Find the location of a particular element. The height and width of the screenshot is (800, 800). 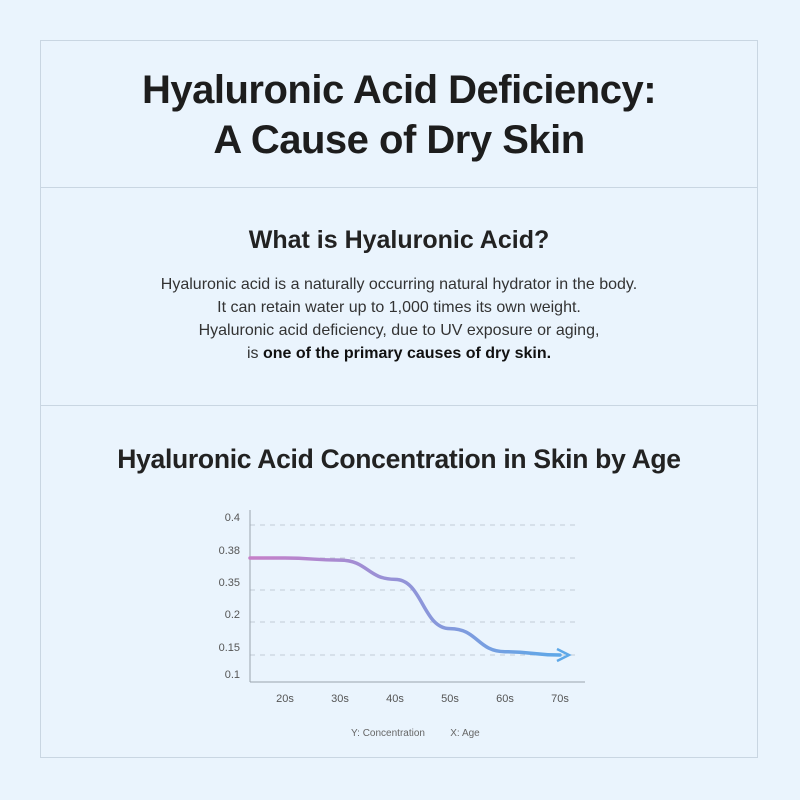

title-line-1: Hyaluronic Acid Deficiency: is located at coordinates (399, 90).